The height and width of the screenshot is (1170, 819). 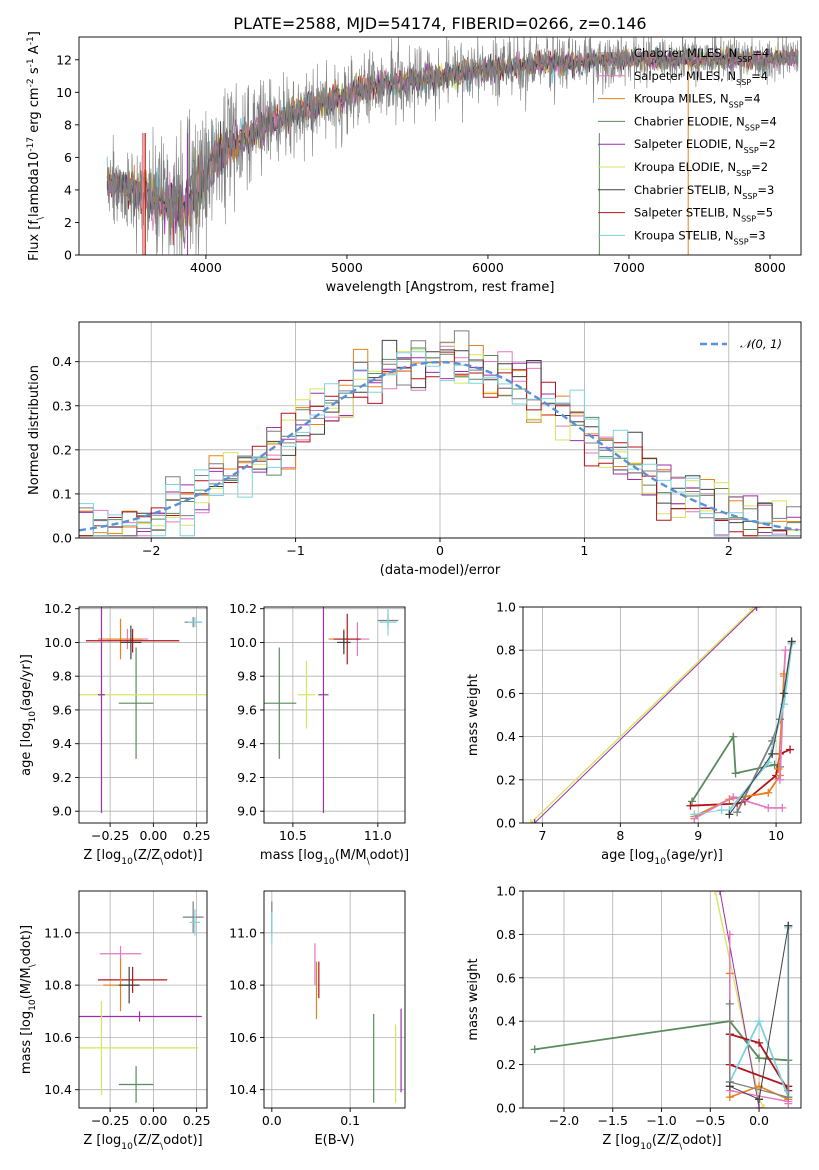 What do you see at coordinates (334, 1140) in the screenshot?
I see `x-axis-label: E(B-V)` at bounding box center [334, 1140].